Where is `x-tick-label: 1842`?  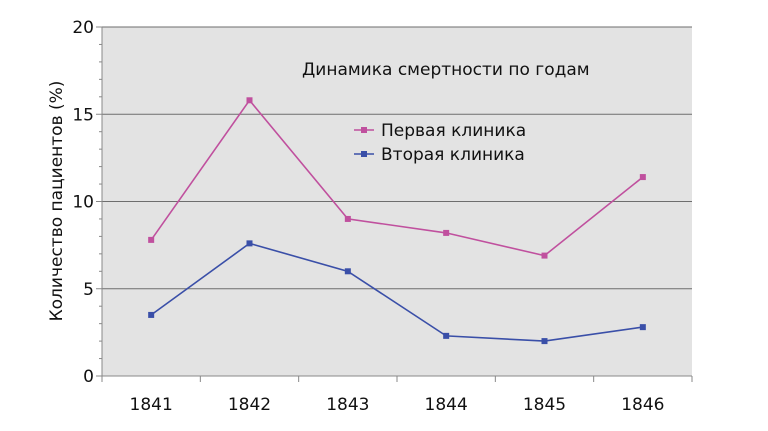 x-tick-label: 1842 is located at coordinates (249, 405).